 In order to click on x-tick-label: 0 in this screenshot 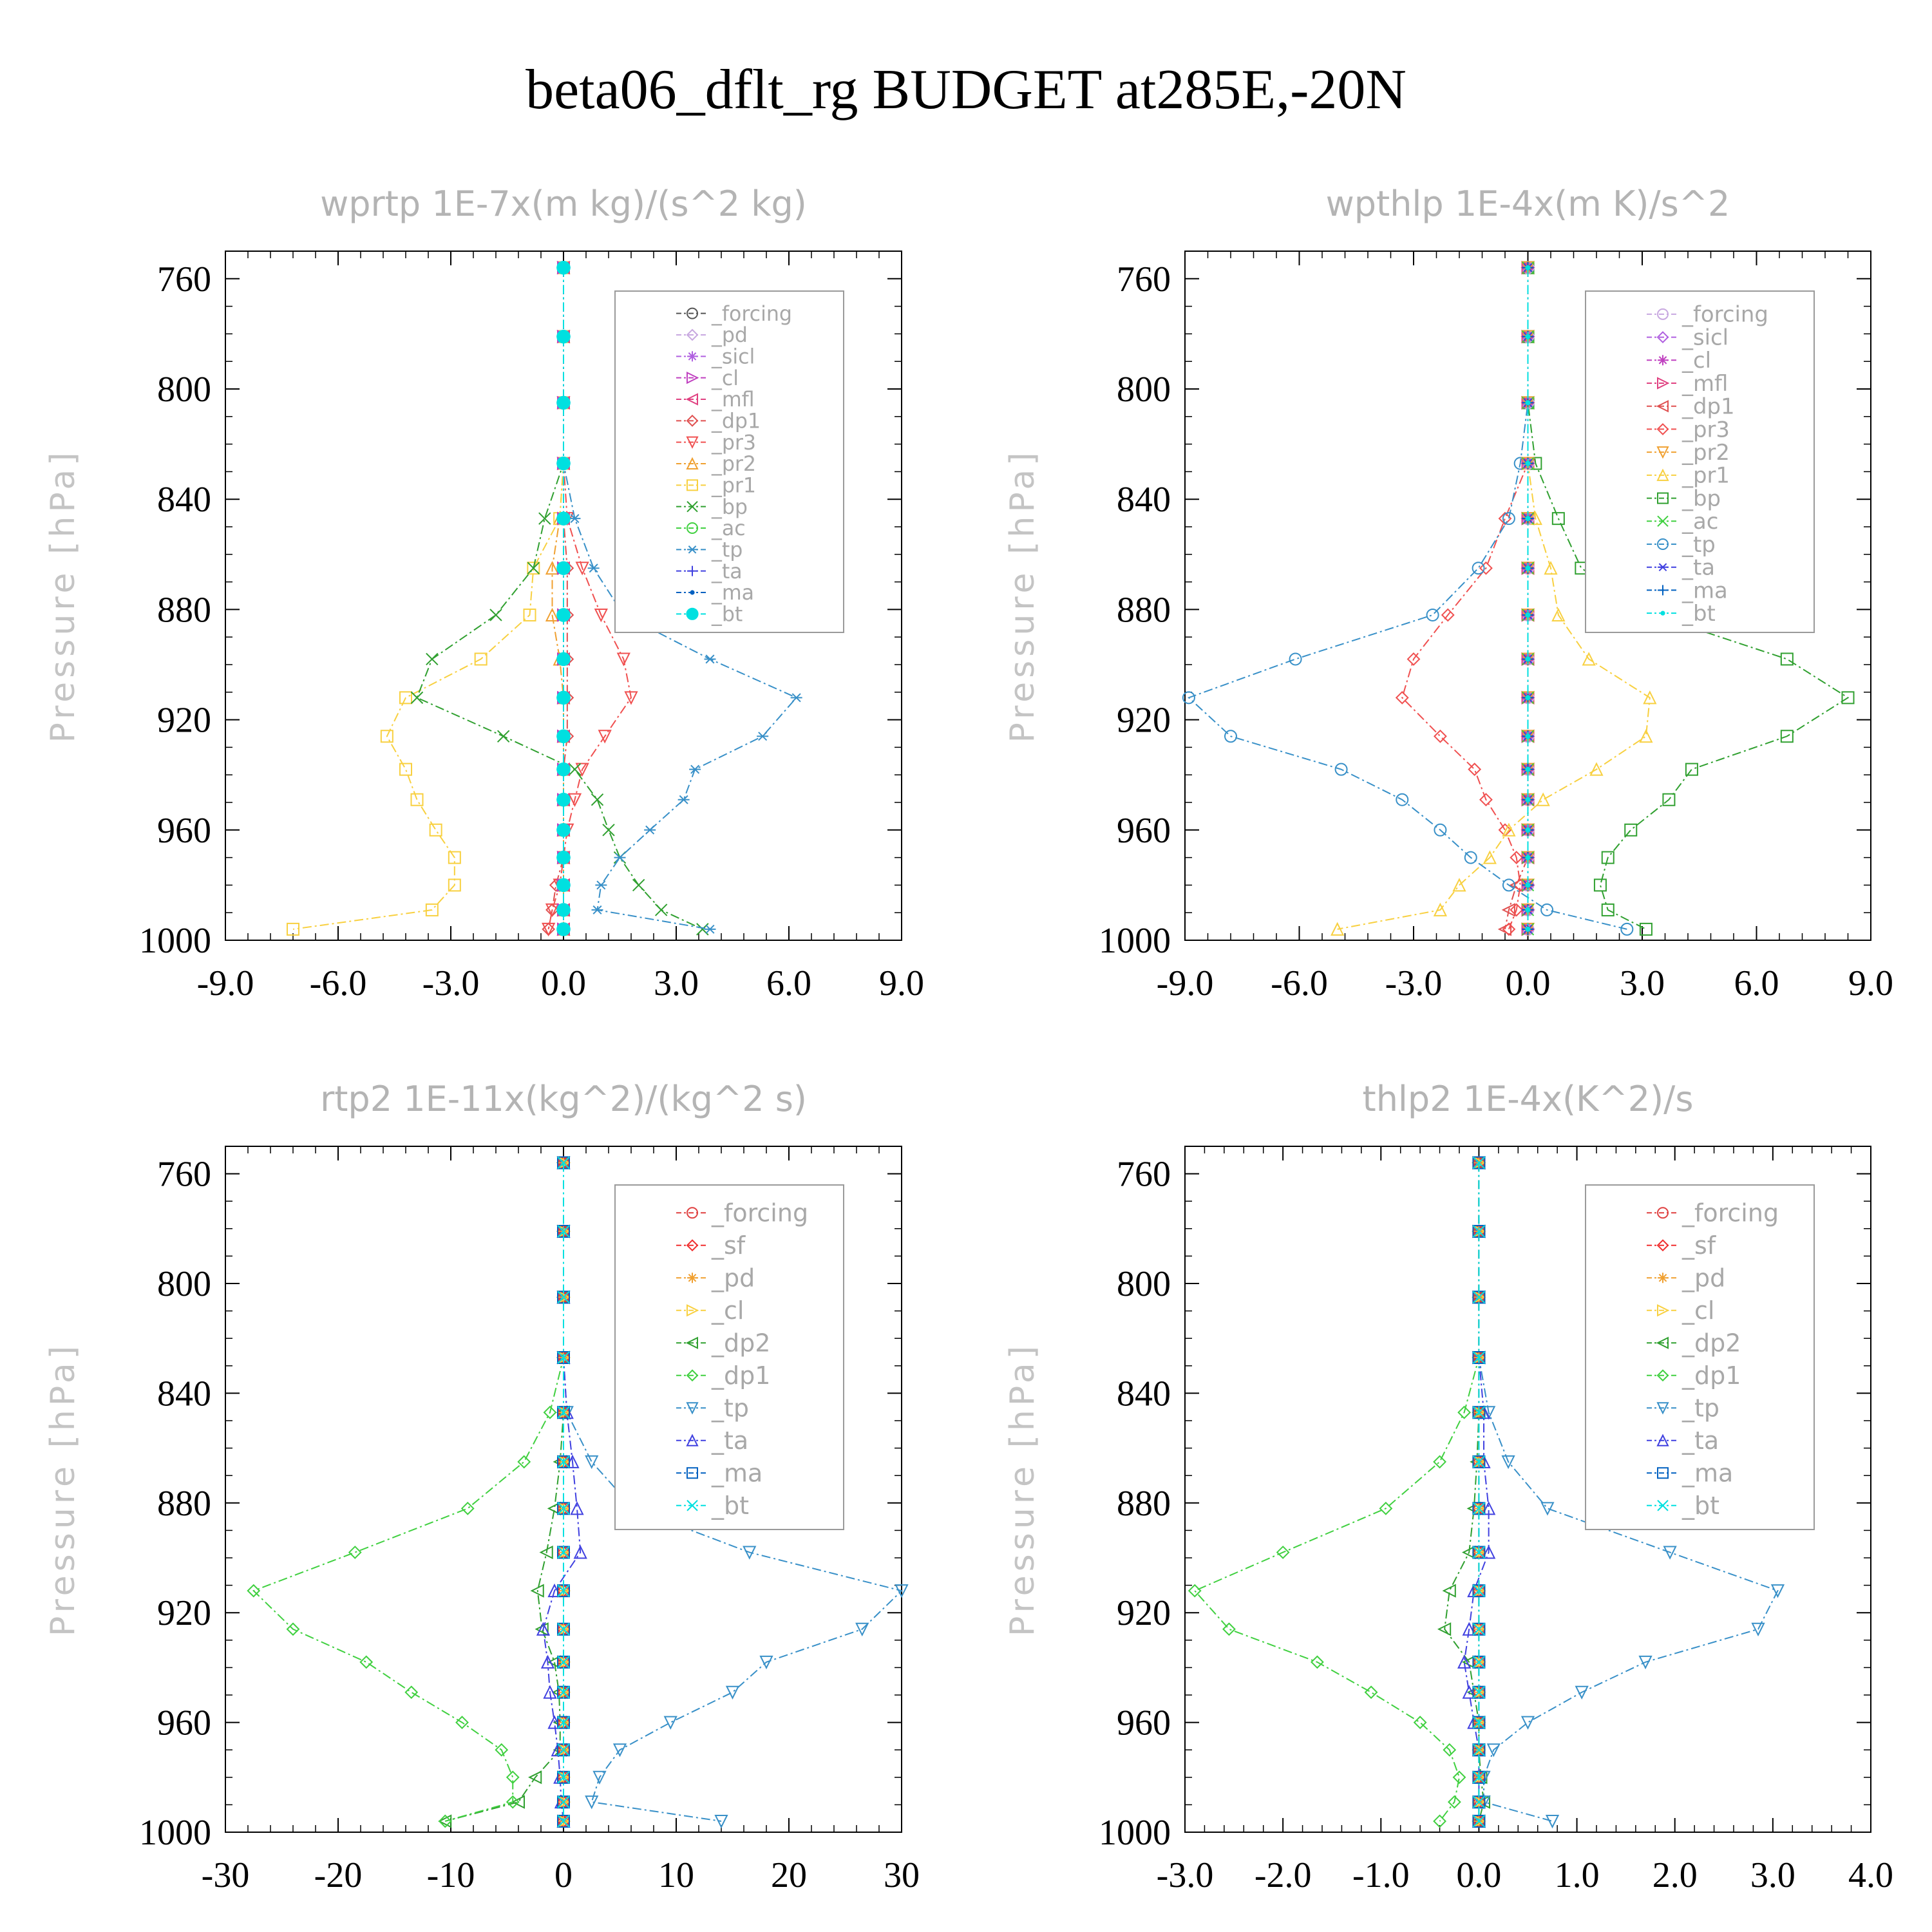, I will do `click(563, 1875)`.